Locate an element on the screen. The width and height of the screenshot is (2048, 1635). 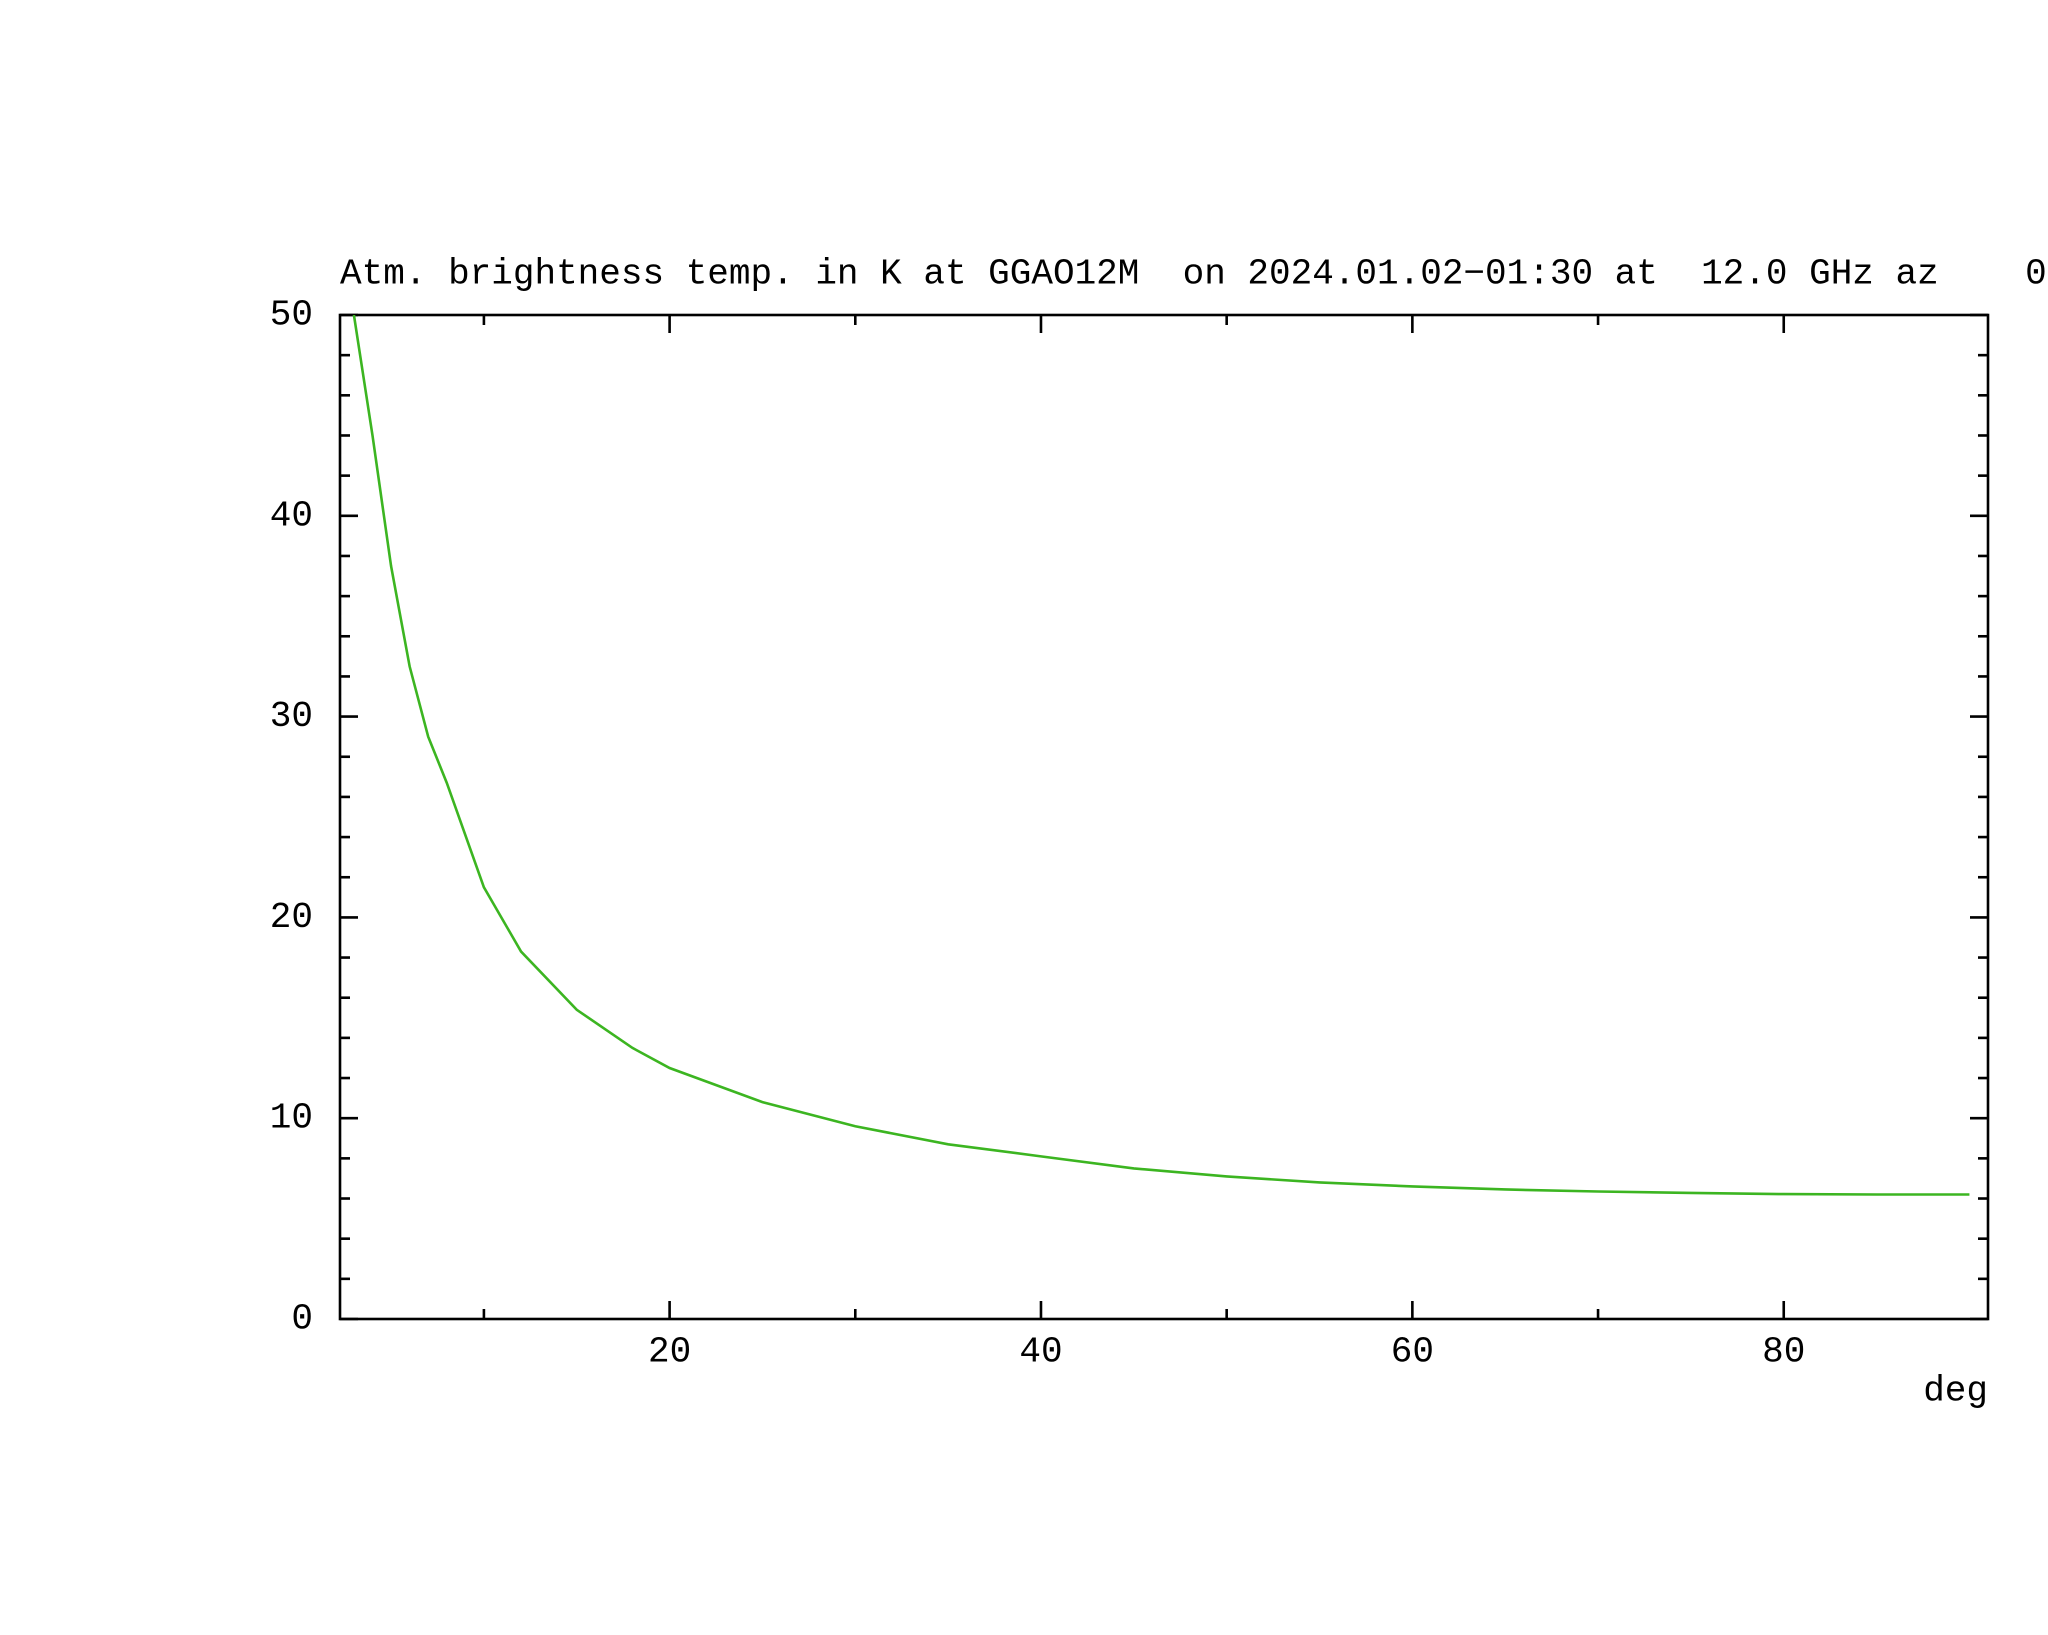
y-tick-label: 40 is located at coordinates (291, 515).